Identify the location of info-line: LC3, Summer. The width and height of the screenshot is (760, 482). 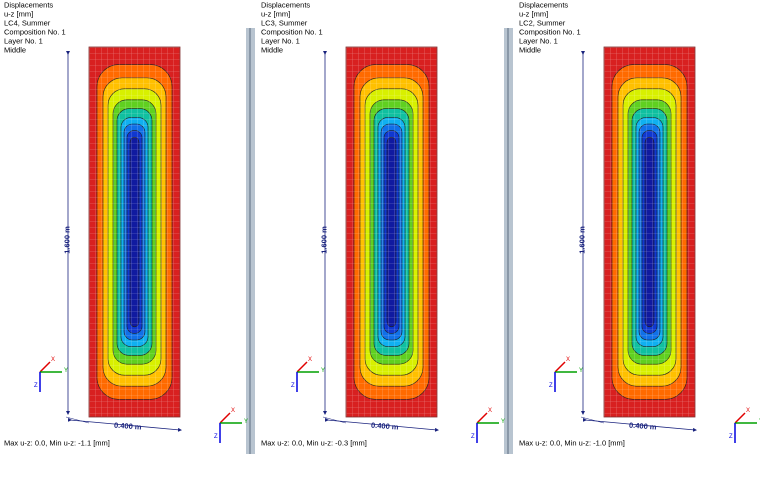
(284, 23).